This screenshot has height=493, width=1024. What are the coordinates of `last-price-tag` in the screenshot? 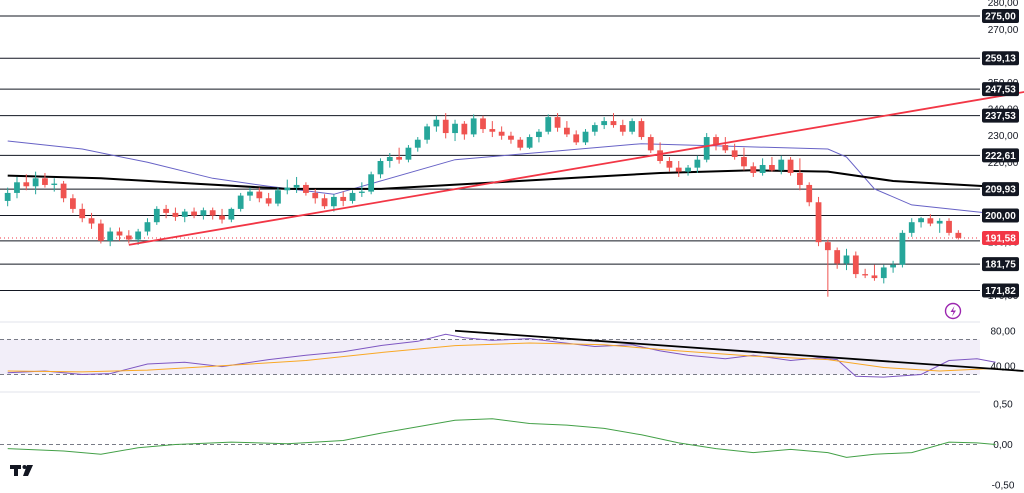 It's located at (1000, 237).